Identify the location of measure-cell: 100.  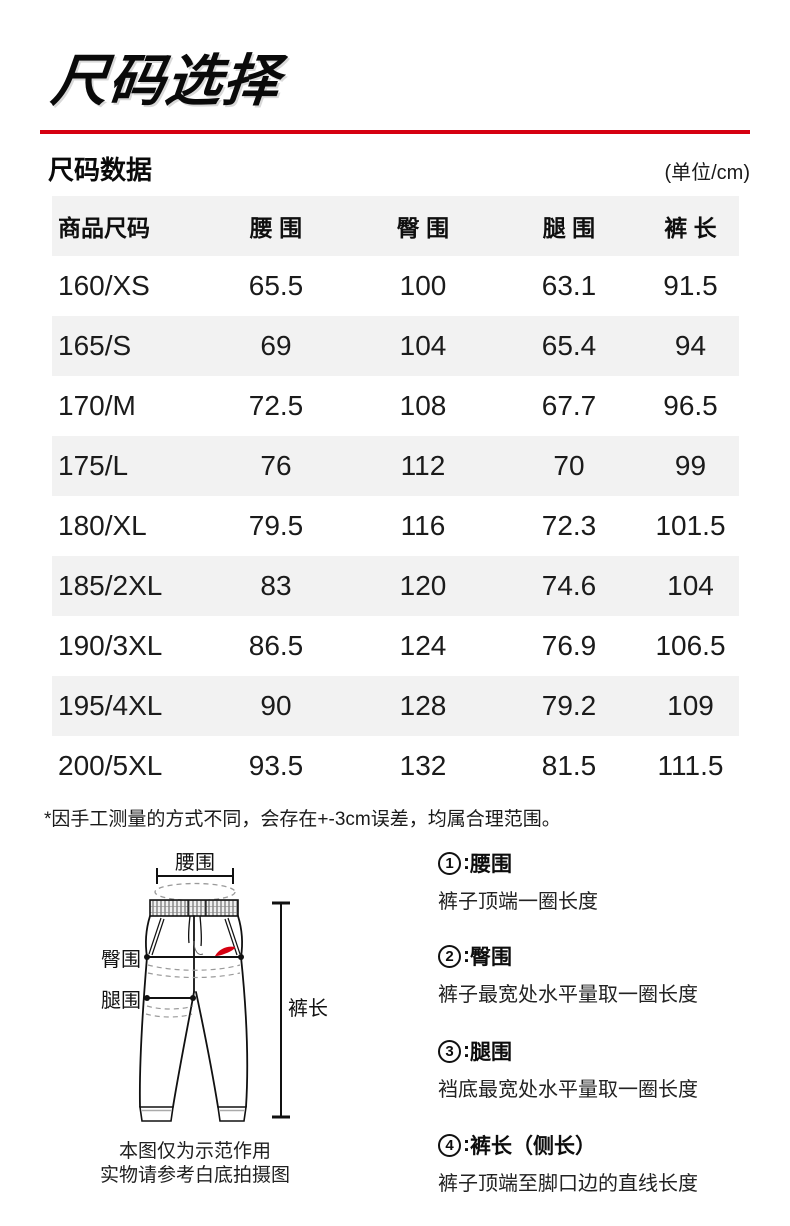
(423, 285).